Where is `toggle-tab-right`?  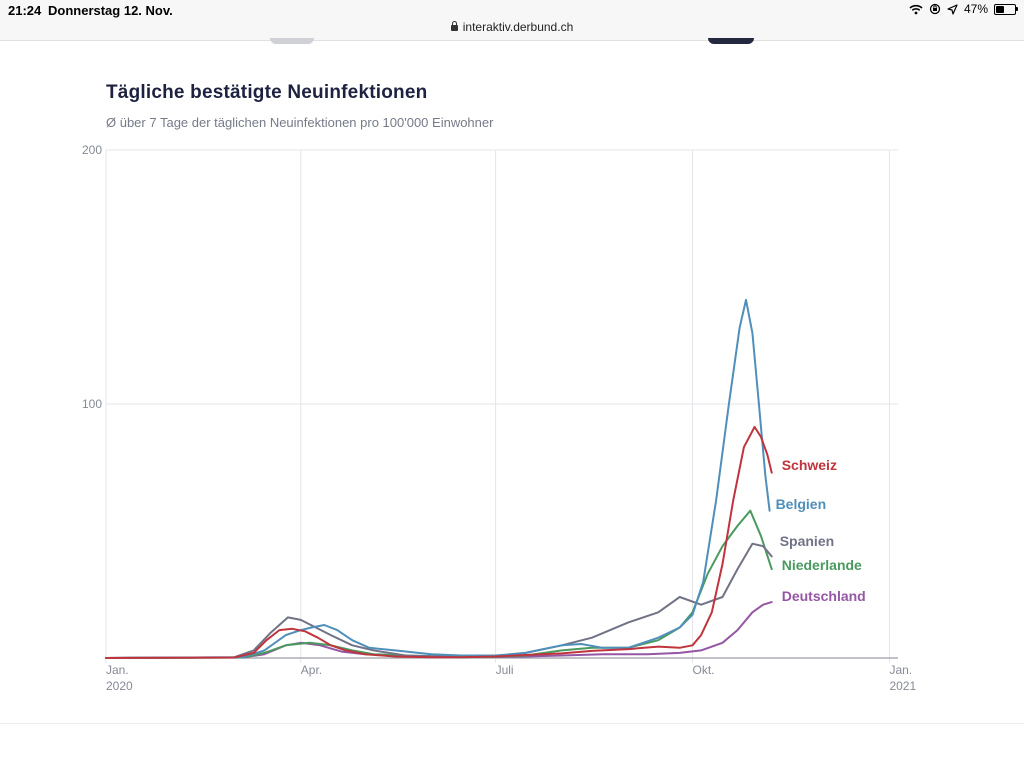 toggle-tab-right is located at coordinates (731, 41).